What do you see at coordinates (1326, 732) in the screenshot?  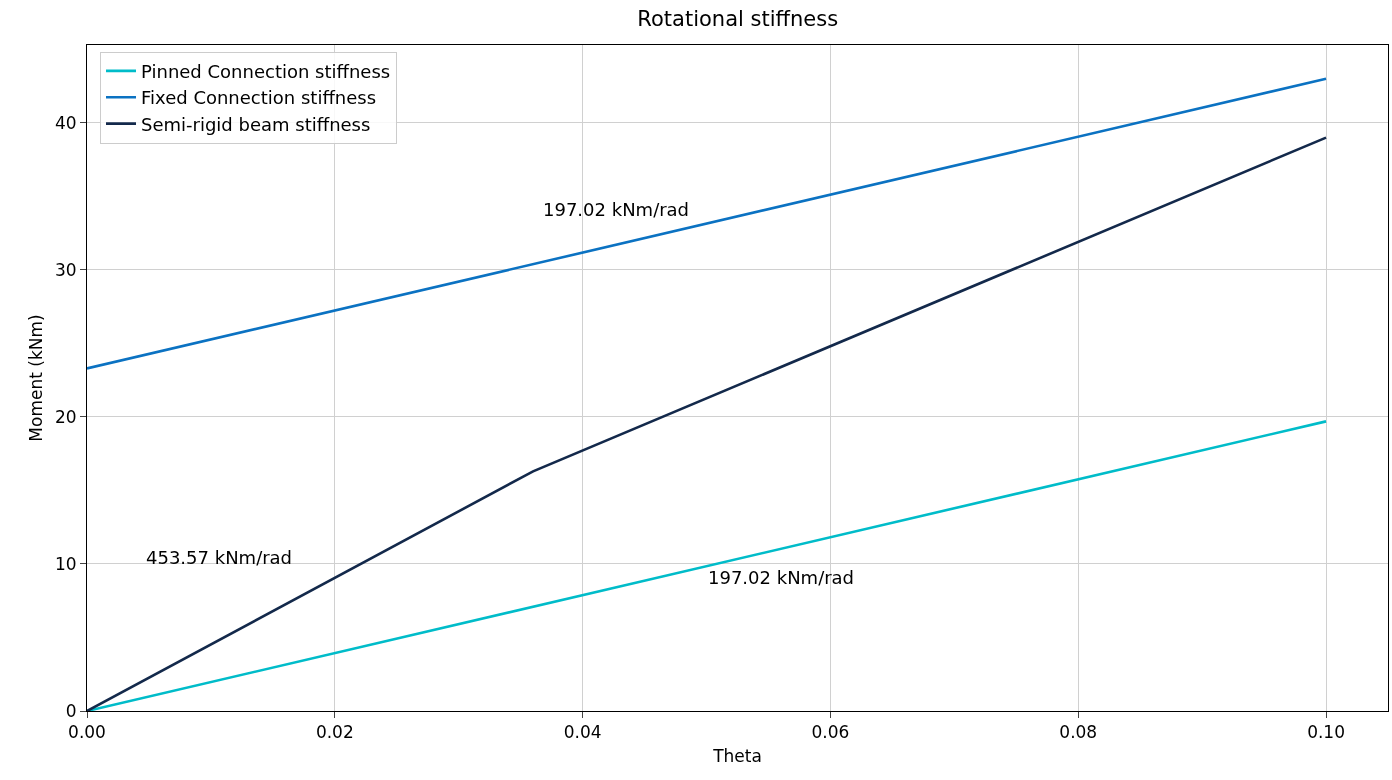 I see `x-tick-label: 0.10` at bounding box center [1326, 732].